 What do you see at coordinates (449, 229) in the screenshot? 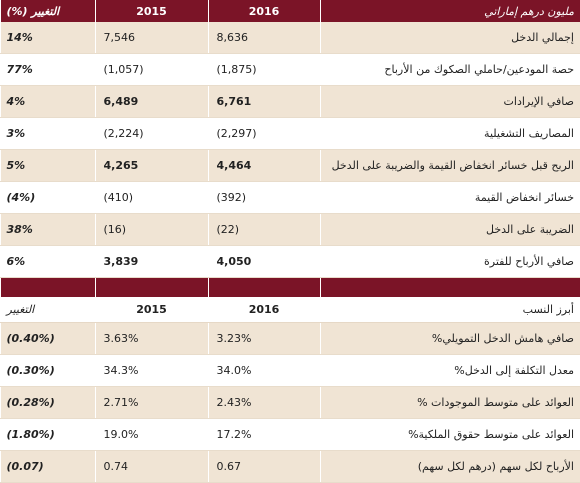
I see `row-label: الضريبة على الدخل` at bounding box center [449, 229].